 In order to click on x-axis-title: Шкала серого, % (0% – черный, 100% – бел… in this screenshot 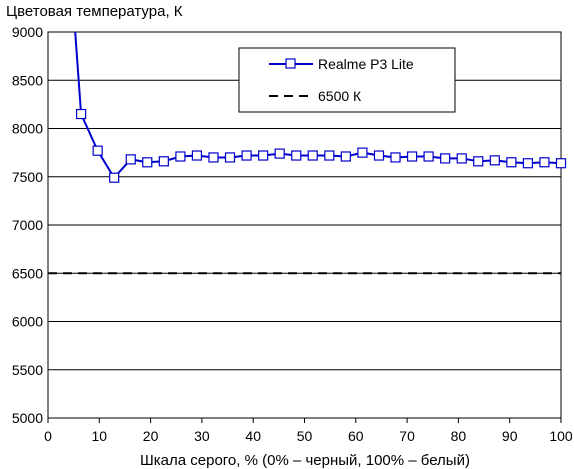, I will do `click(305, 460)`.